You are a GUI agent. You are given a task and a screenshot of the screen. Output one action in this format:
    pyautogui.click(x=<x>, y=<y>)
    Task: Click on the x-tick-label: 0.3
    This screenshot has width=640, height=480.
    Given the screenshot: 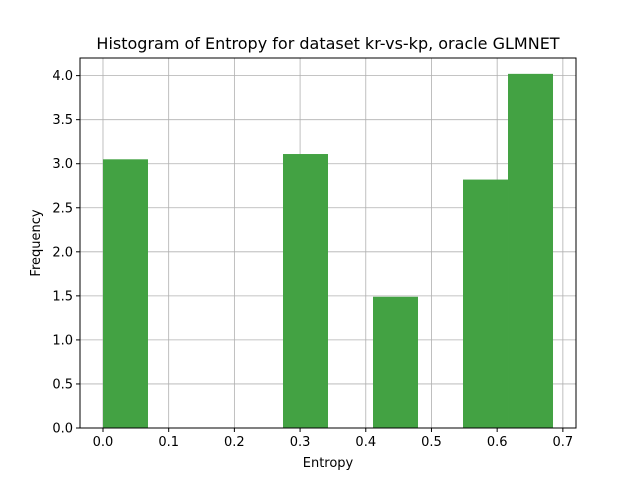 What is the action you would take?
    pyautogui.click(x=300, y=442)
    